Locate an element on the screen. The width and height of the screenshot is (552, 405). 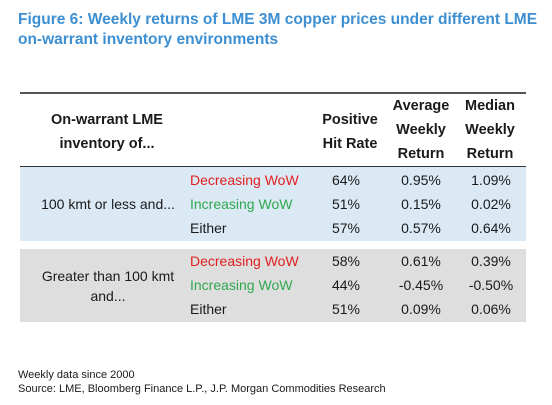
header-hit-line2: Hit Rate is located at coordinates (350, 144).